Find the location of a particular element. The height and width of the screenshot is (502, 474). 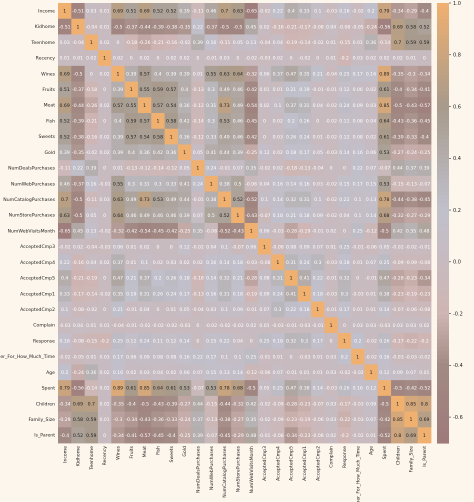

cell-value-label: 0.21 is located at coordinates (238, 279).